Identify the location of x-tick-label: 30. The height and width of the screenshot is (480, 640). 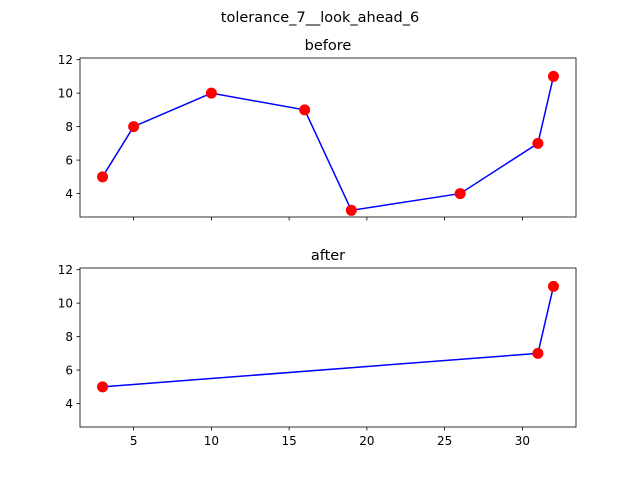
(522, 441).